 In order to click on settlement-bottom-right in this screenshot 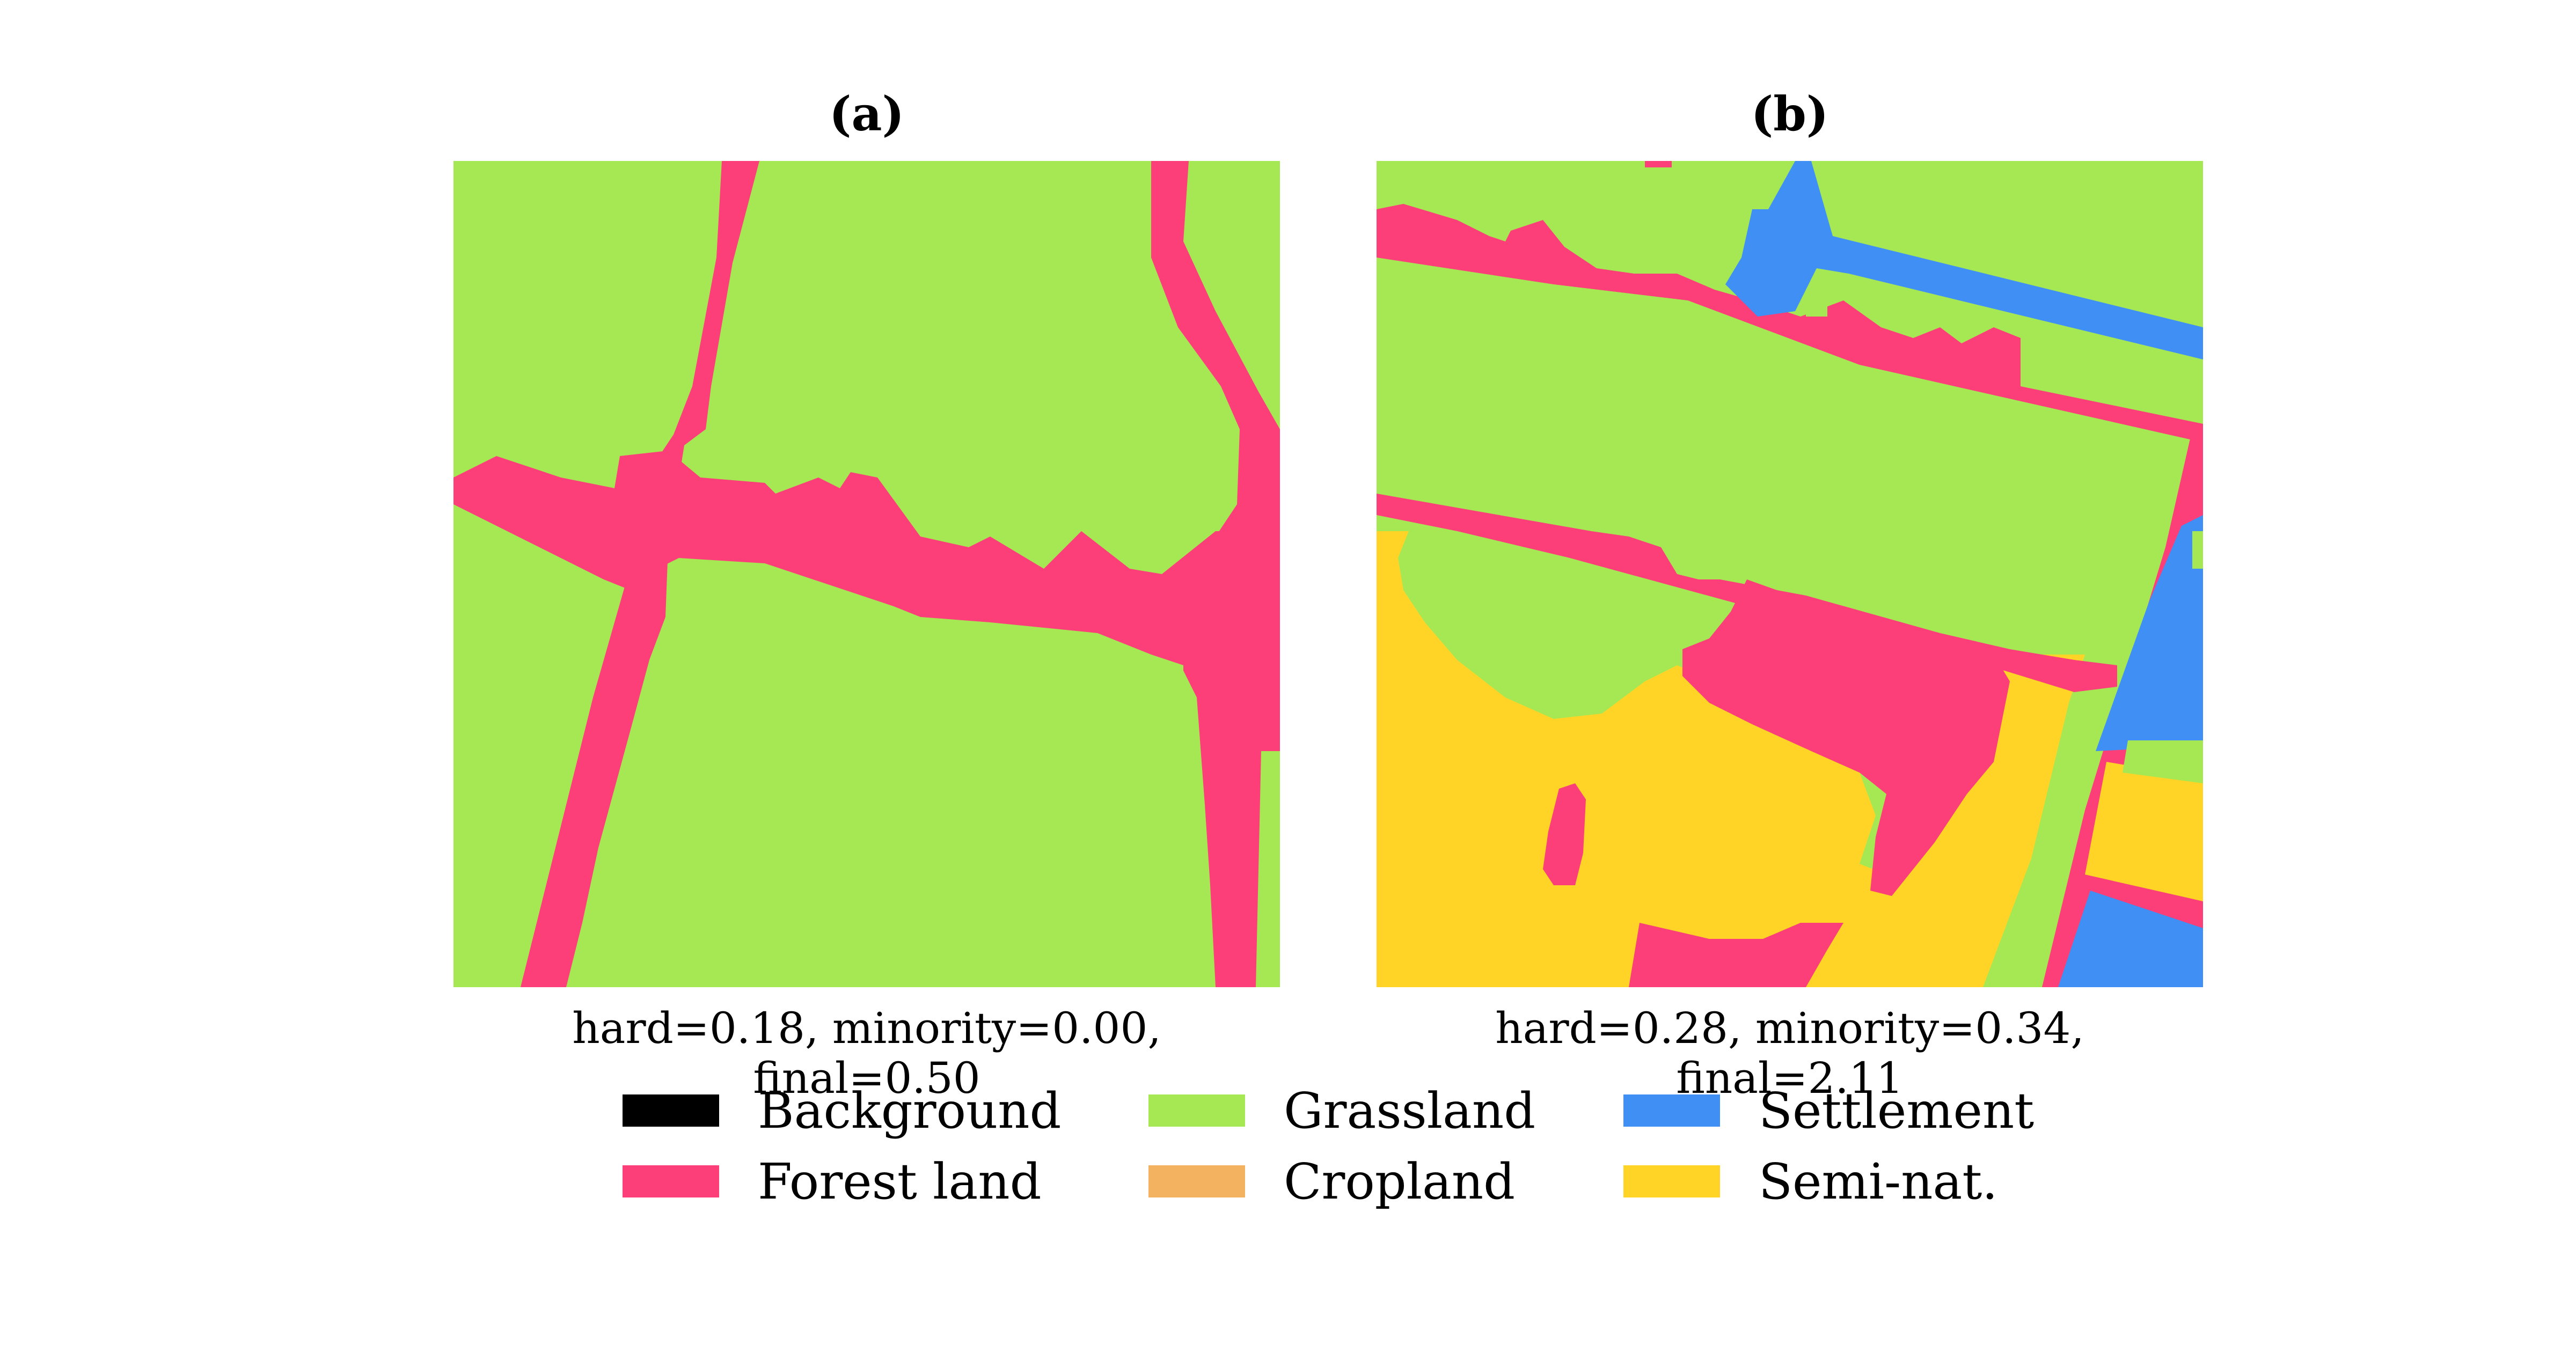, I will do `click(2130, 939)`.